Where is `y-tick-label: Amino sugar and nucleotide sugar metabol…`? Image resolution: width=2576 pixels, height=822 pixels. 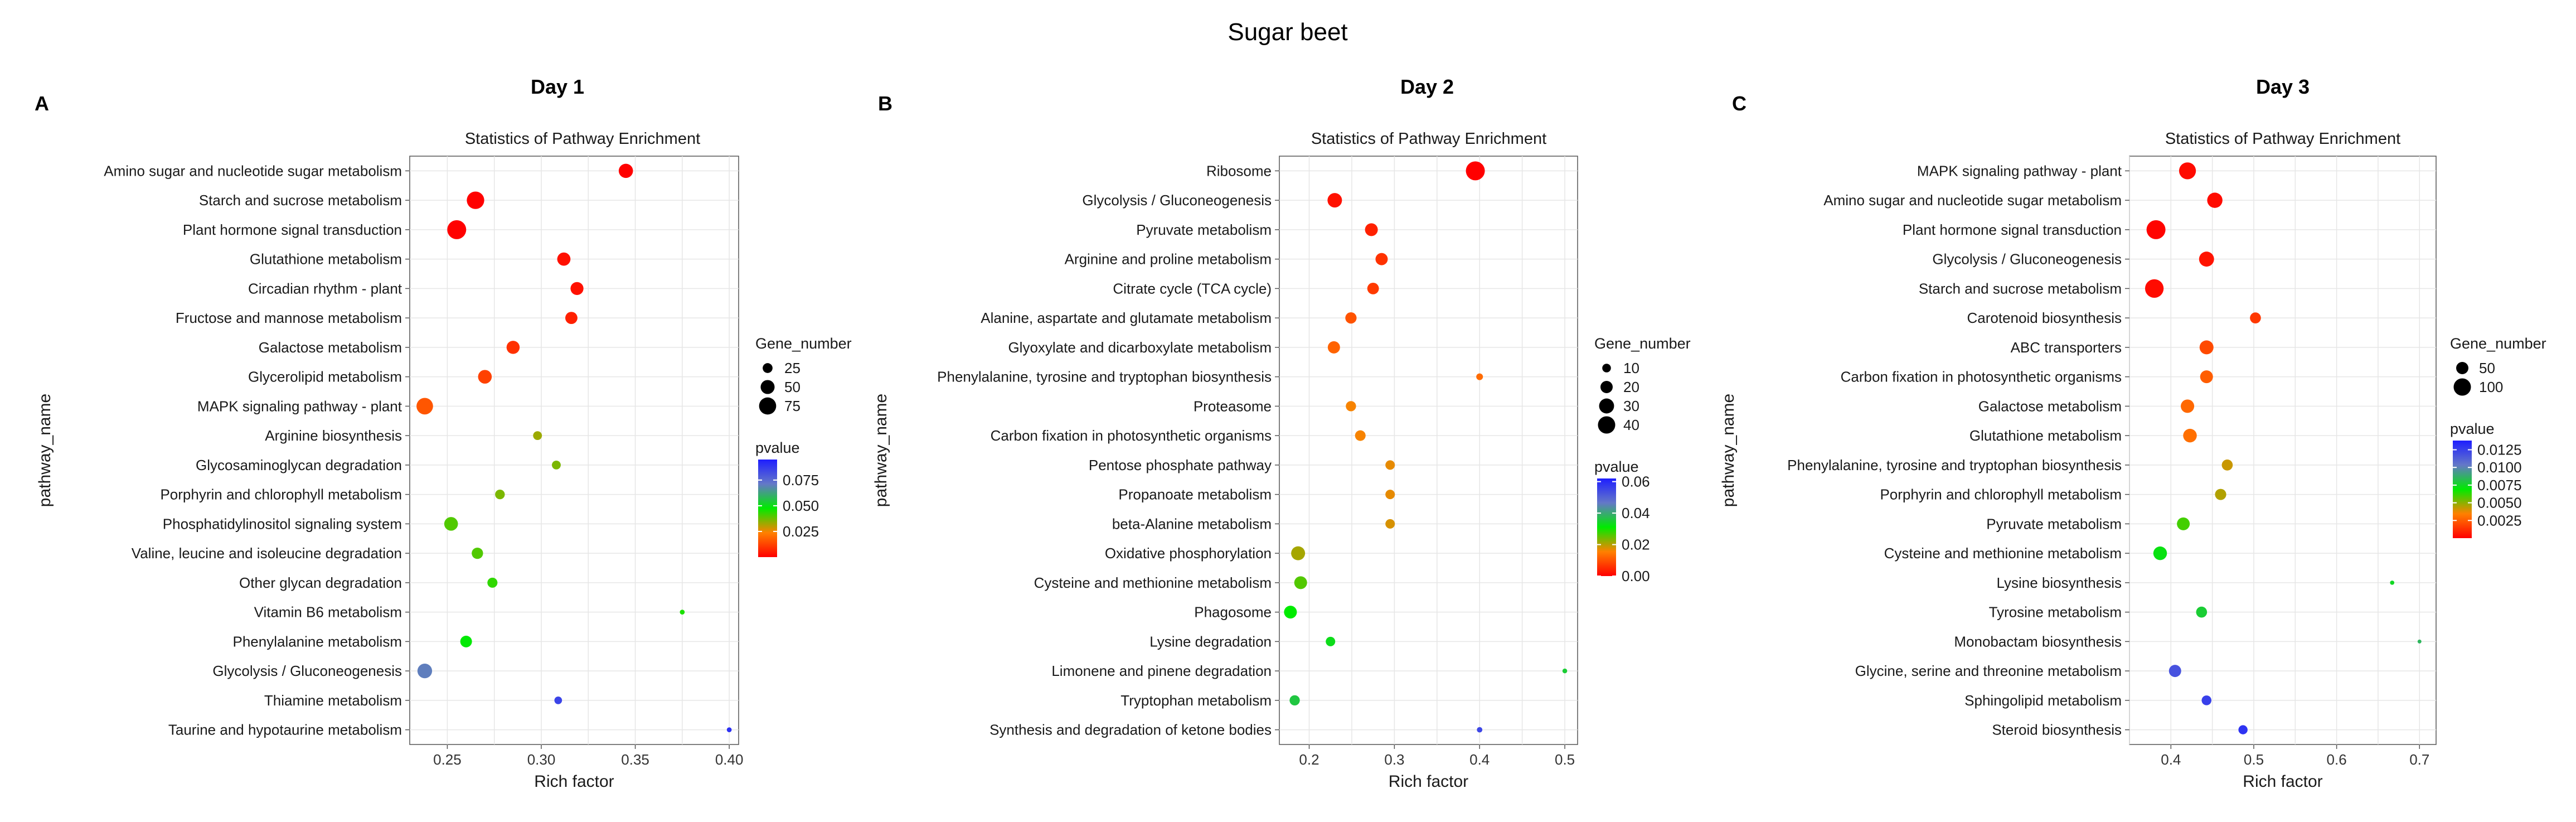
y-tick-label: Amino sugar and nucleotide sugar metabol… is located at coordinates (253, 170).